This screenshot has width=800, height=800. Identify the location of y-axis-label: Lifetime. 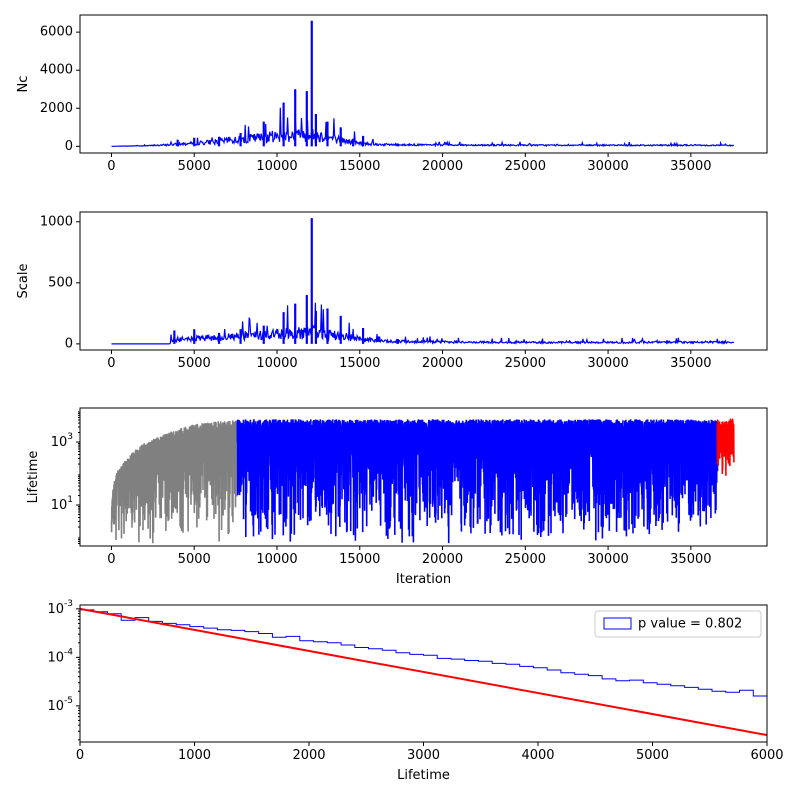
(33, 477).